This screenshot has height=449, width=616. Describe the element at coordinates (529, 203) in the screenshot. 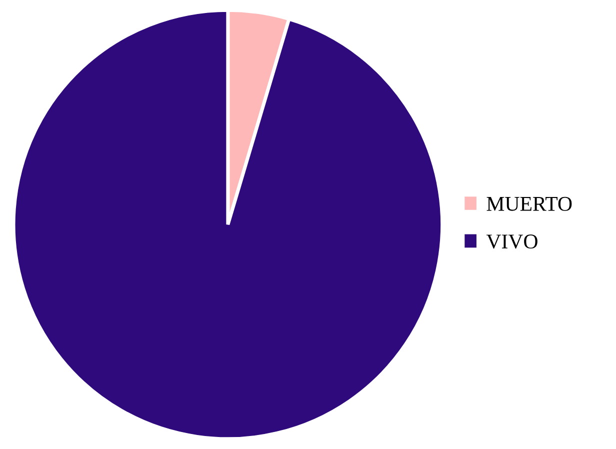

I see `legend-label: MUERTO` at that location.